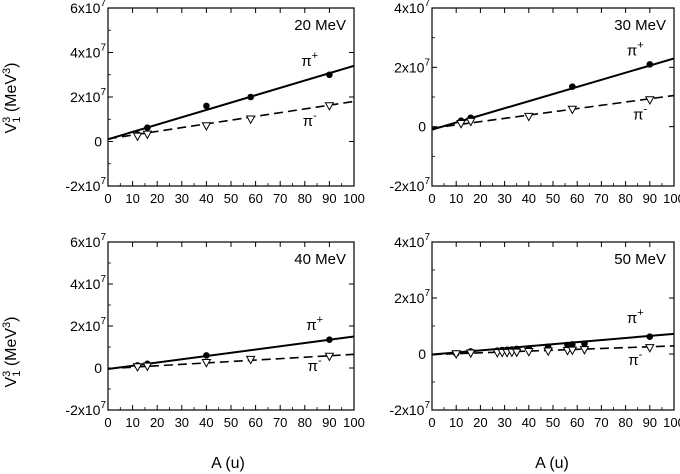 This screenshot has width=680, height=474. I want to click on y-axis-label-top: V31 (MeV3), so click(12, 97).